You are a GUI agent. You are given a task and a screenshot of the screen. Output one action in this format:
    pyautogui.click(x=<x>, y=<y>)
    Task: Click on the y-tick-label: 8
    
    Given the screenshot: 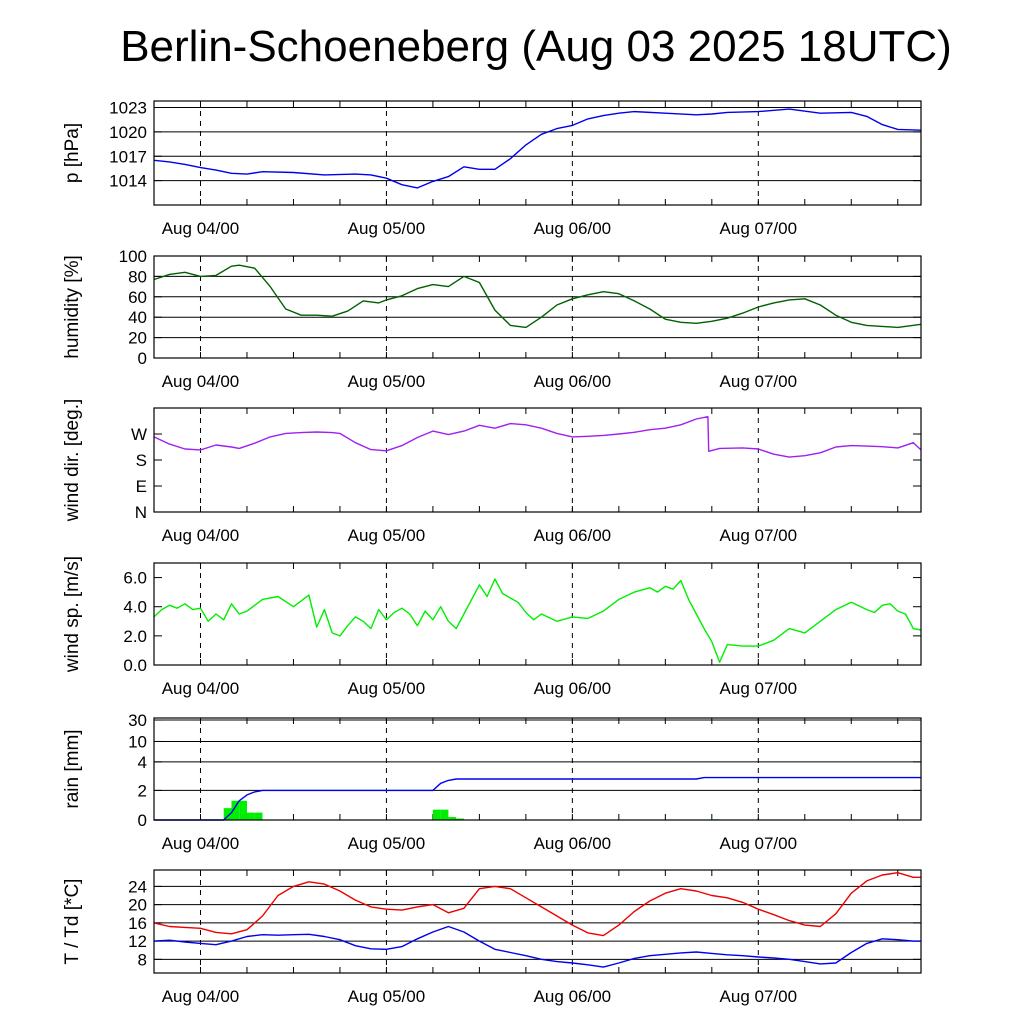 What is the action you would take?
    pyautogui.click(x=142, y=959)
    